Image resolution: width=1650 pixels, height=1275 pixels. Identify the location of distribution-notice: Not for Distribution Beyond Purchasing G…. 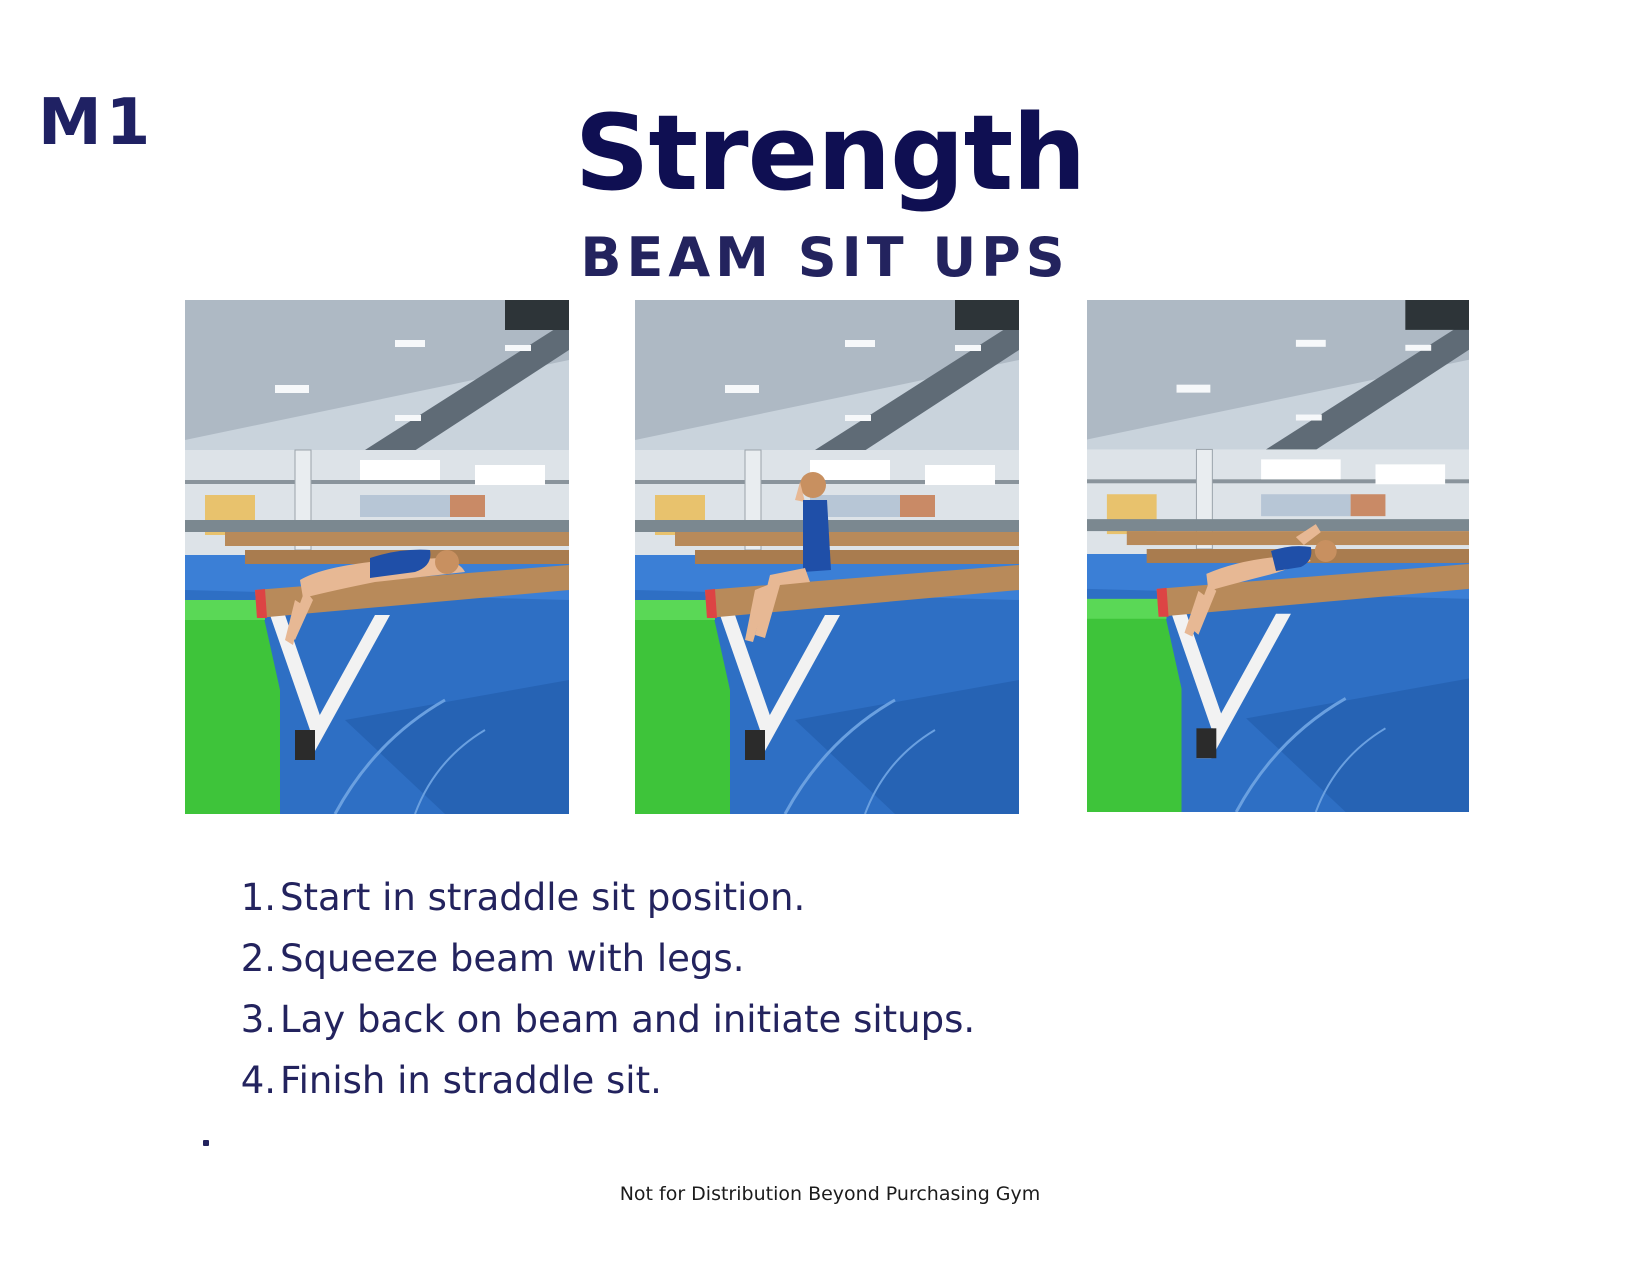
(830, 1194).